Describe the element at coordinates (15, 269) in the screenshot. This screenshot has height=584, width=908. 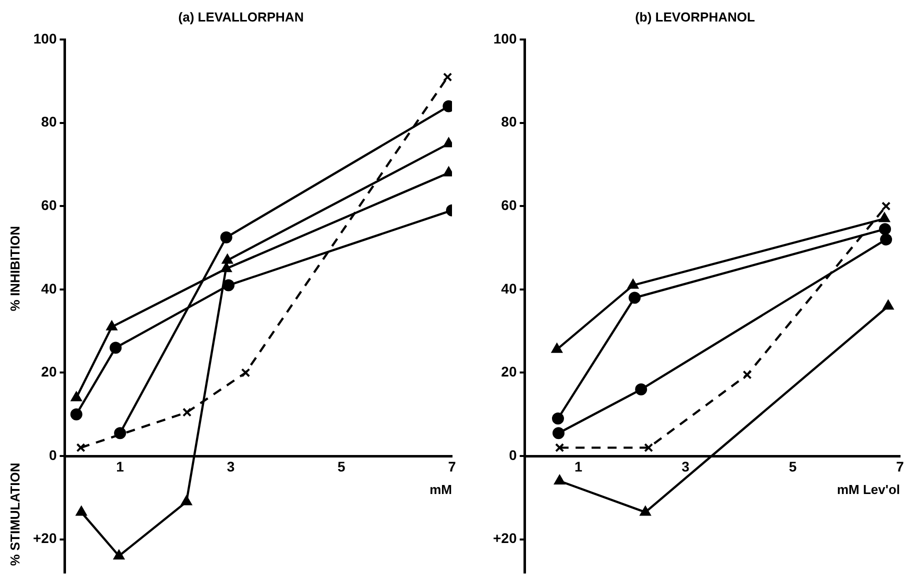
I see `y-axis-title: % INHIBITION` at that location.